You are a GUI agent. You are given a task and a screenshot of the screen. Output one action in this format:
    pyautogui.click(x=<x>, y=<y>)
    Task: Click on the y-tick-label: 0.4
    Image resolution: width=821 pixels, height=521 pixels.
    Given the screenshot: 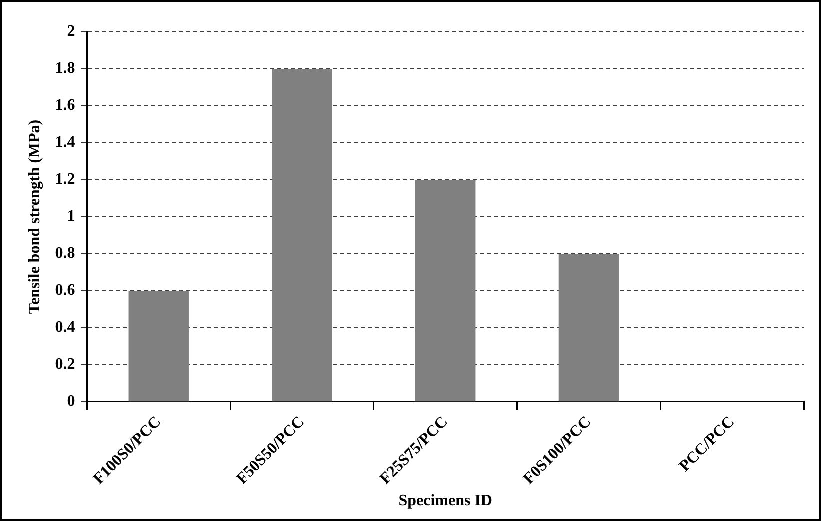 What is the action you would take?
    pyautogui.click(x=65, y=327)
    